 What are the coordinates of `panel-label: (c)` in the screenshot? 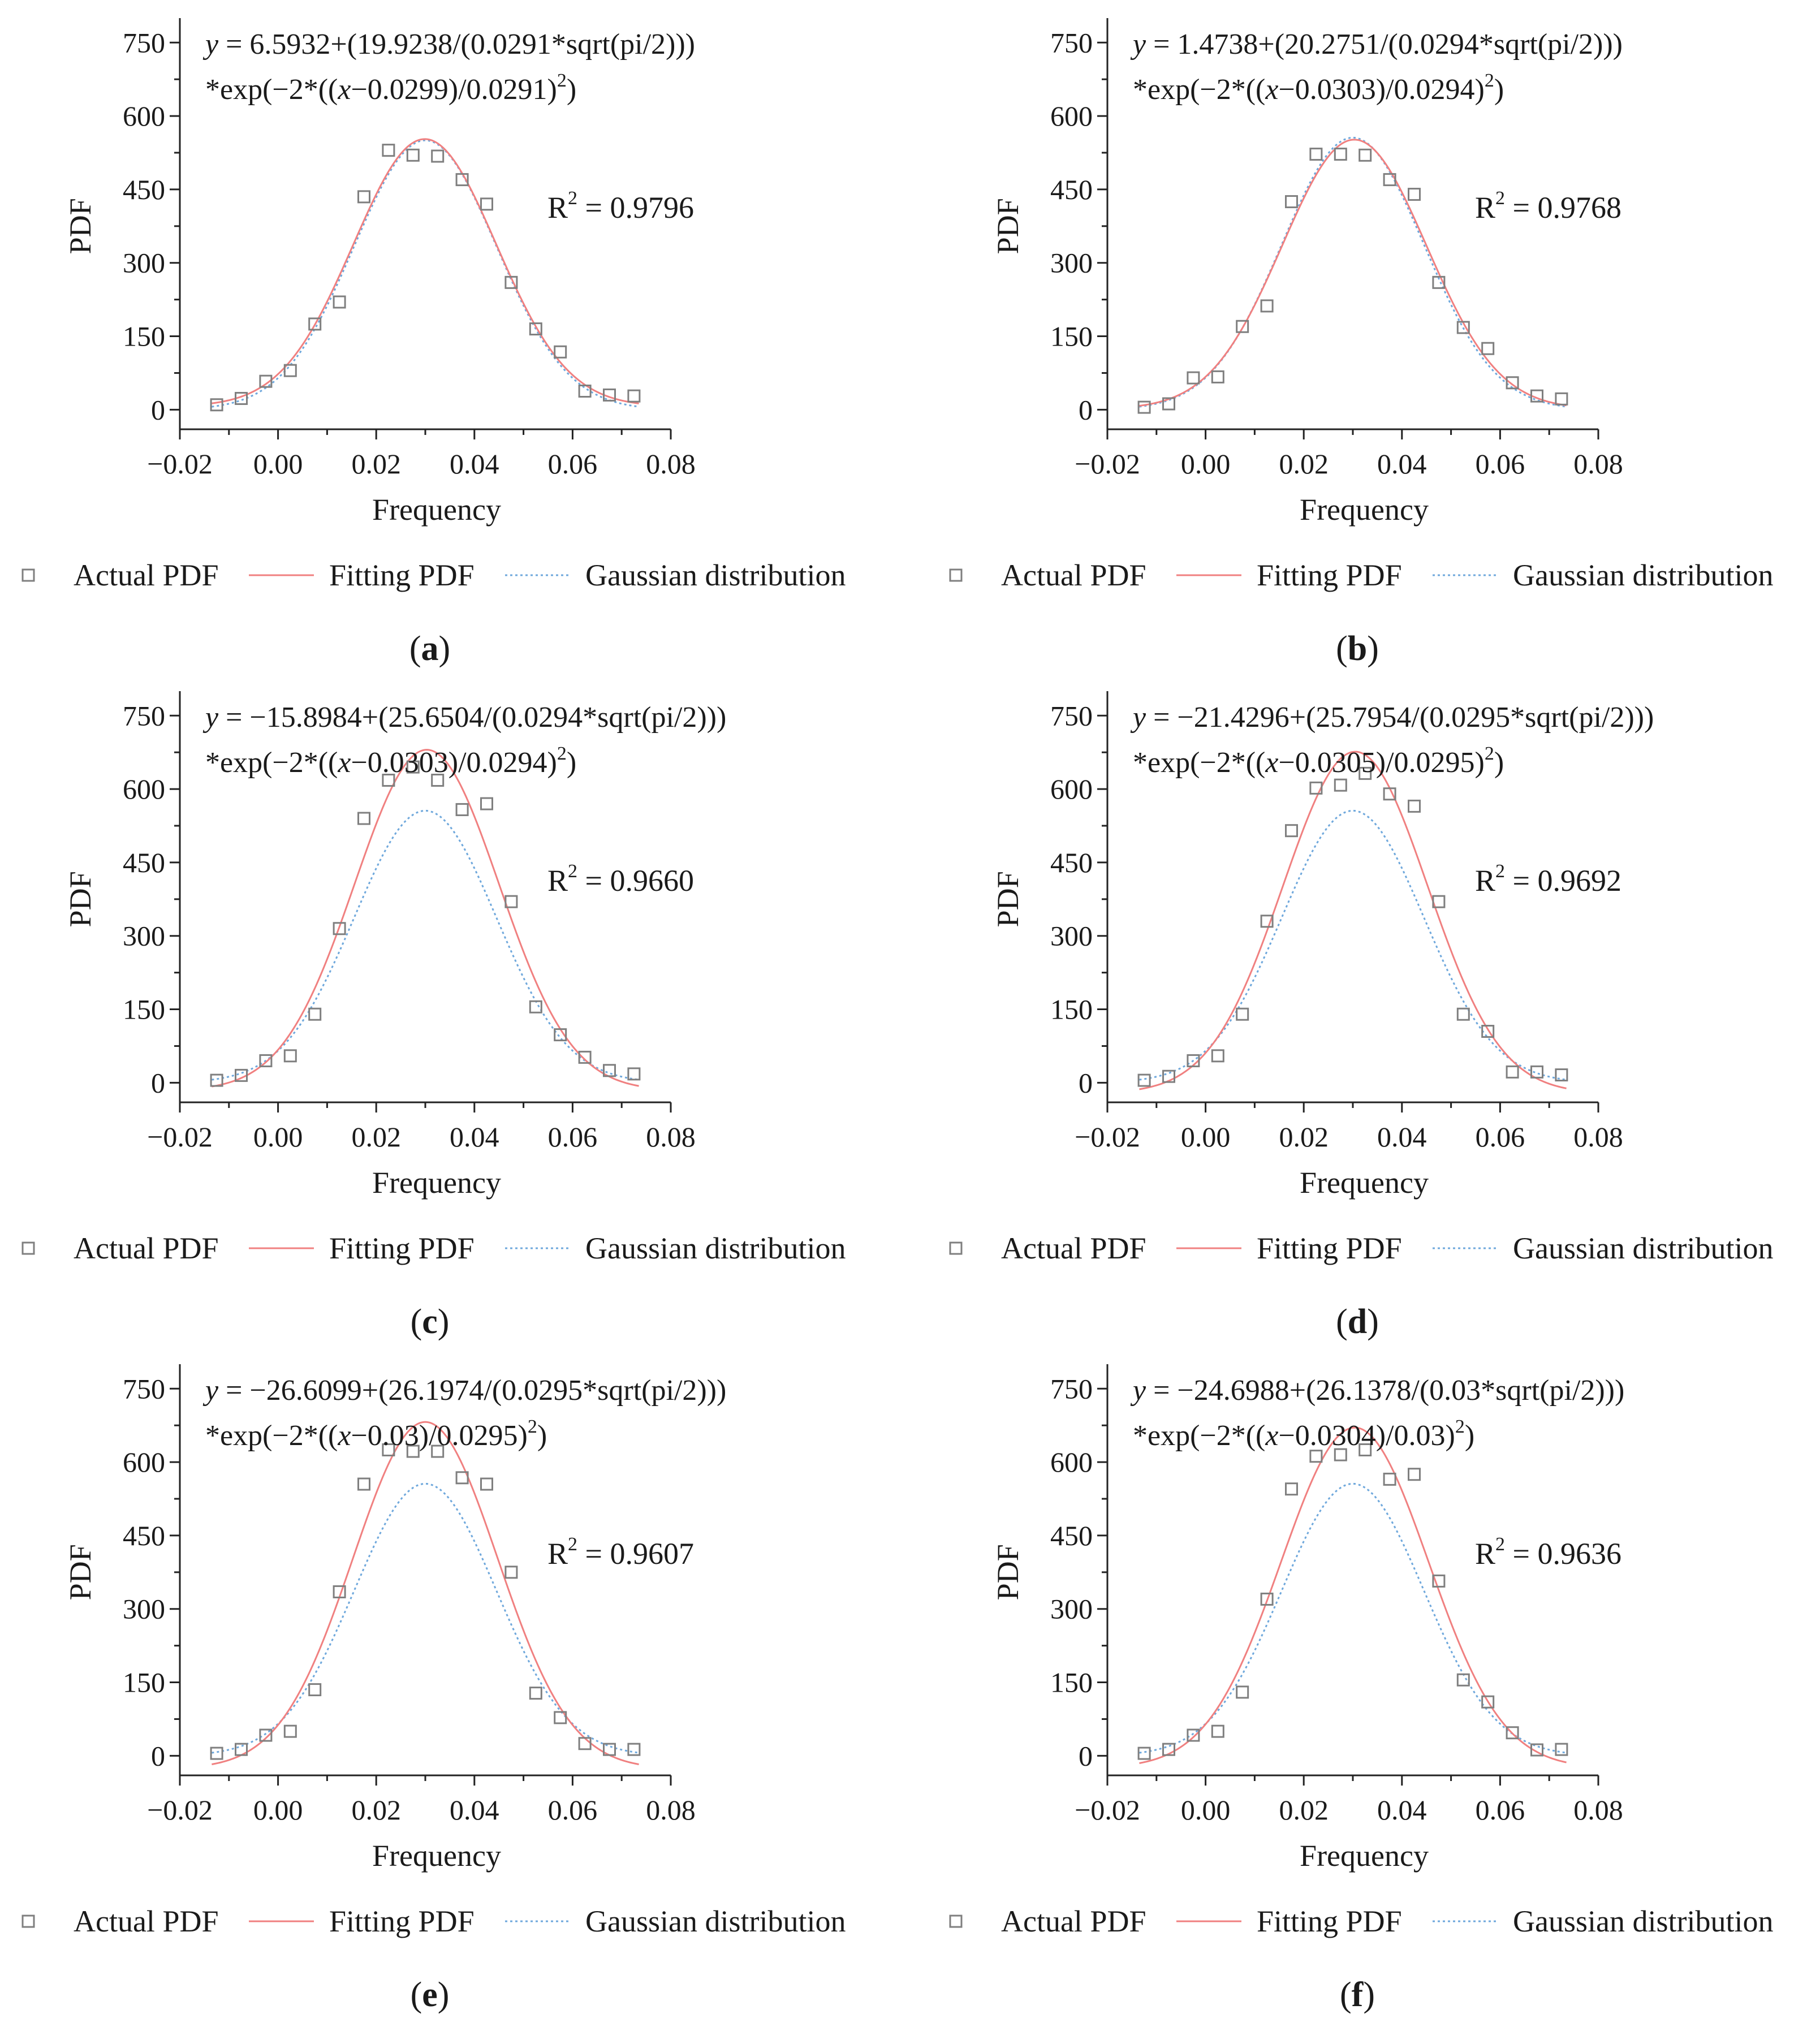 It's located at (430, 1322).